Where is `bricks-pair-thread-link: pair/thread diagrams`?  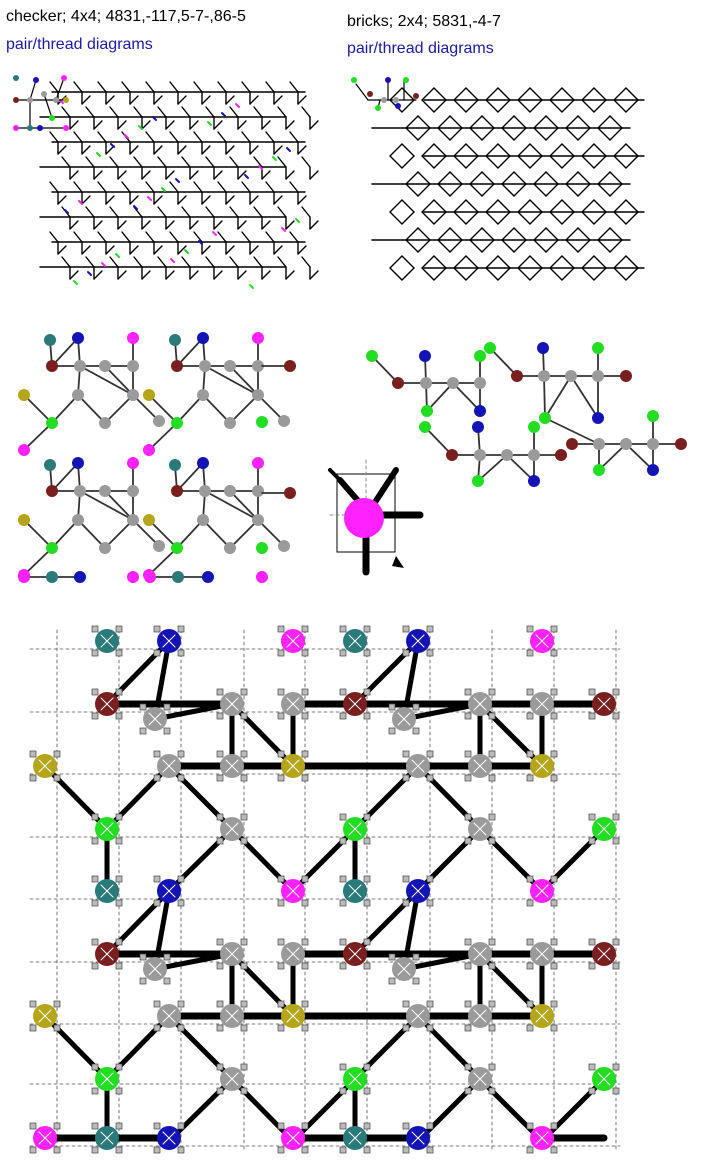 bricks-pair-thread-link: pair/thread diagrams is located at coordinates (420, 48).